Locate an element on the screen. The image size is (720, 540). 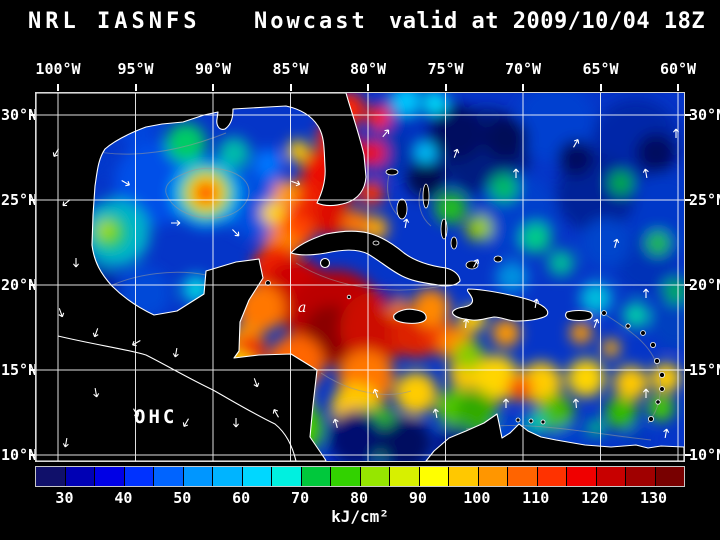
colorbar-tick-label: 80 is located at coordinates (359, 498).